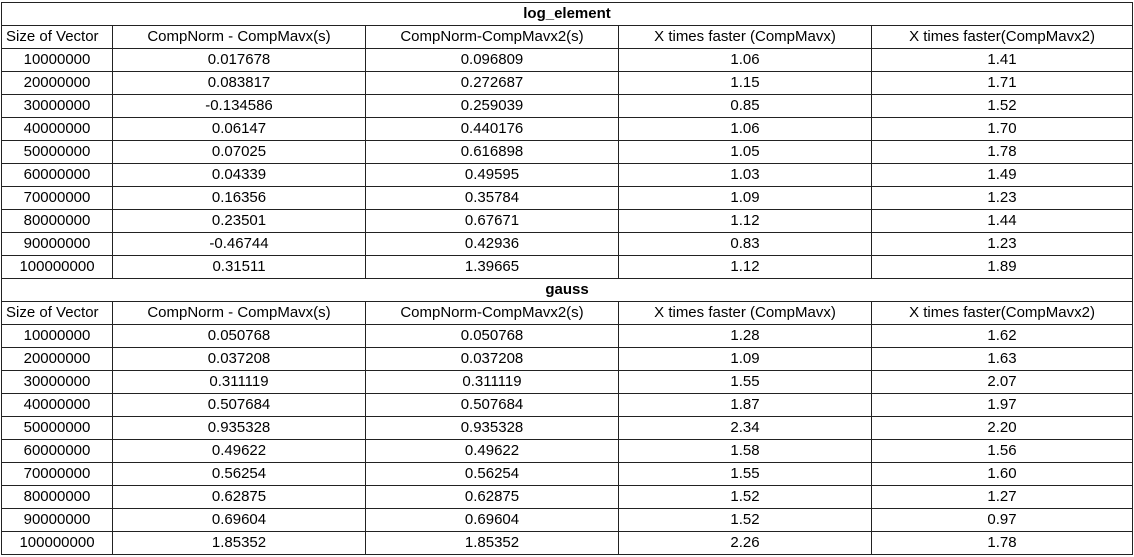 The width and height of the screenshot is (1134, 557). Describe the element at coordinates (239, 175) in the screenshot. I see `table-cell: 0.04339` at that location.